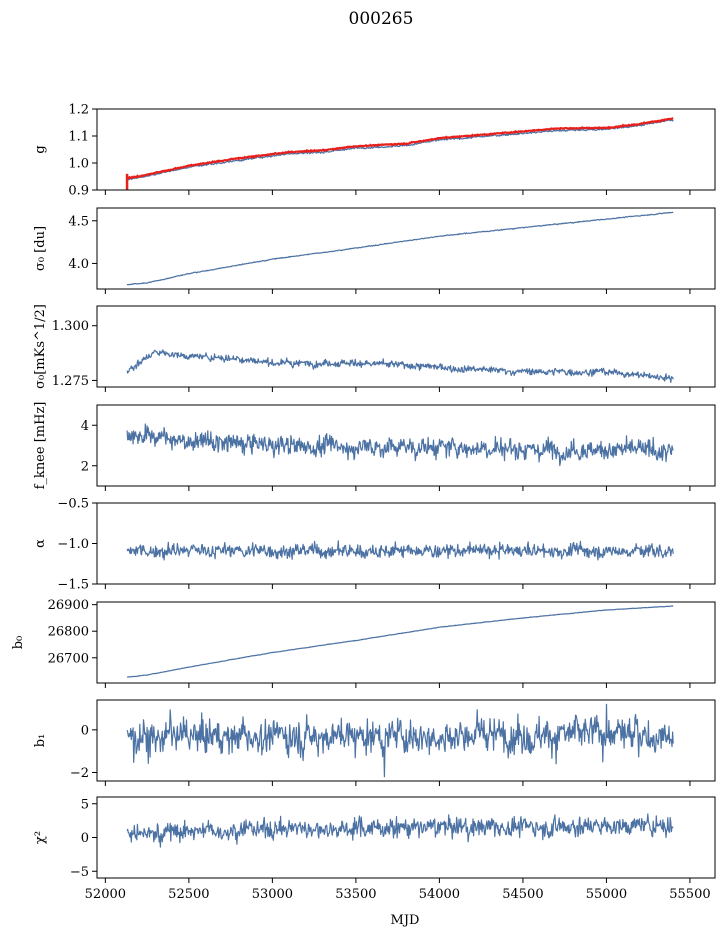 The height and width of the screenshot is (936, 725). What do you see at coordinates (79, 872) in the screenshot?
I see `y-tick-label: −5` at bounding box center [79, 872].